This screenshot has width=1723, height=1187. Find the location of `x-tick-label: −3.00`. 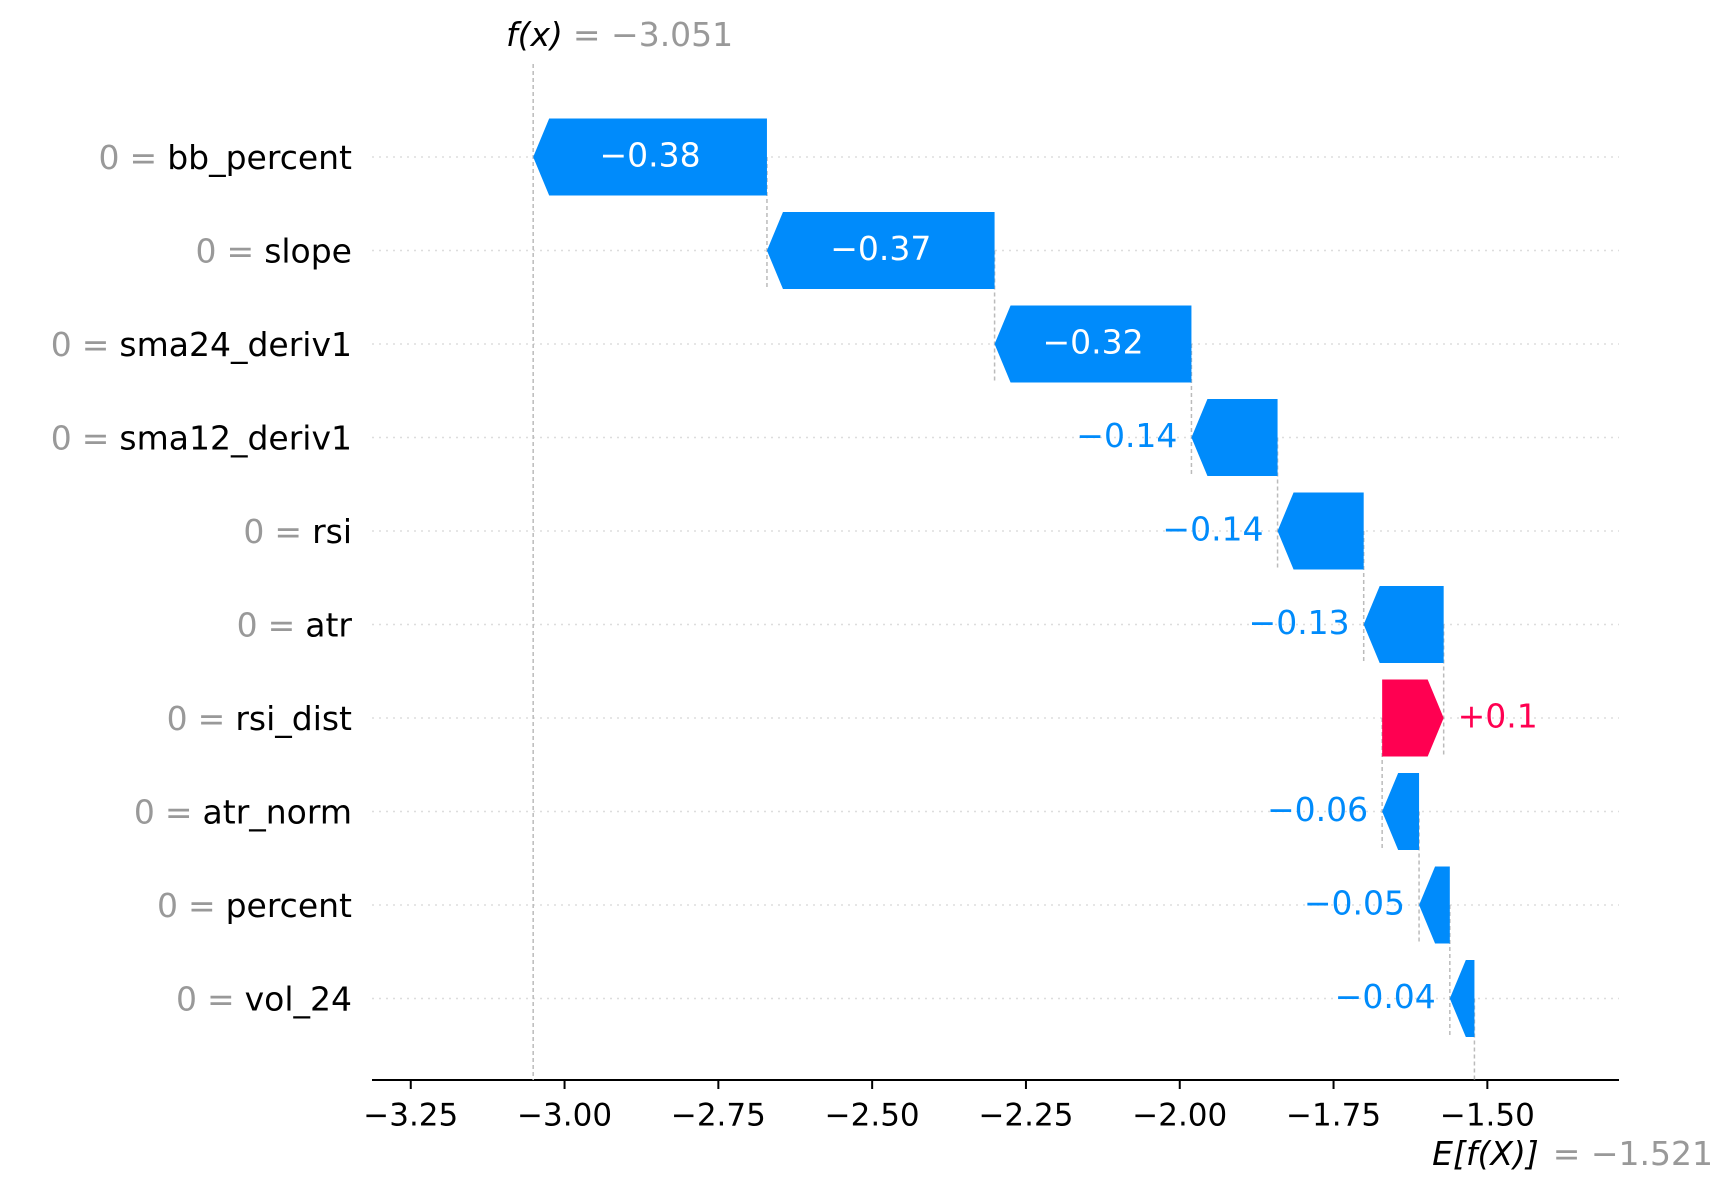

x-tick-label: −3.00 is located at coordinates (564, 1116).